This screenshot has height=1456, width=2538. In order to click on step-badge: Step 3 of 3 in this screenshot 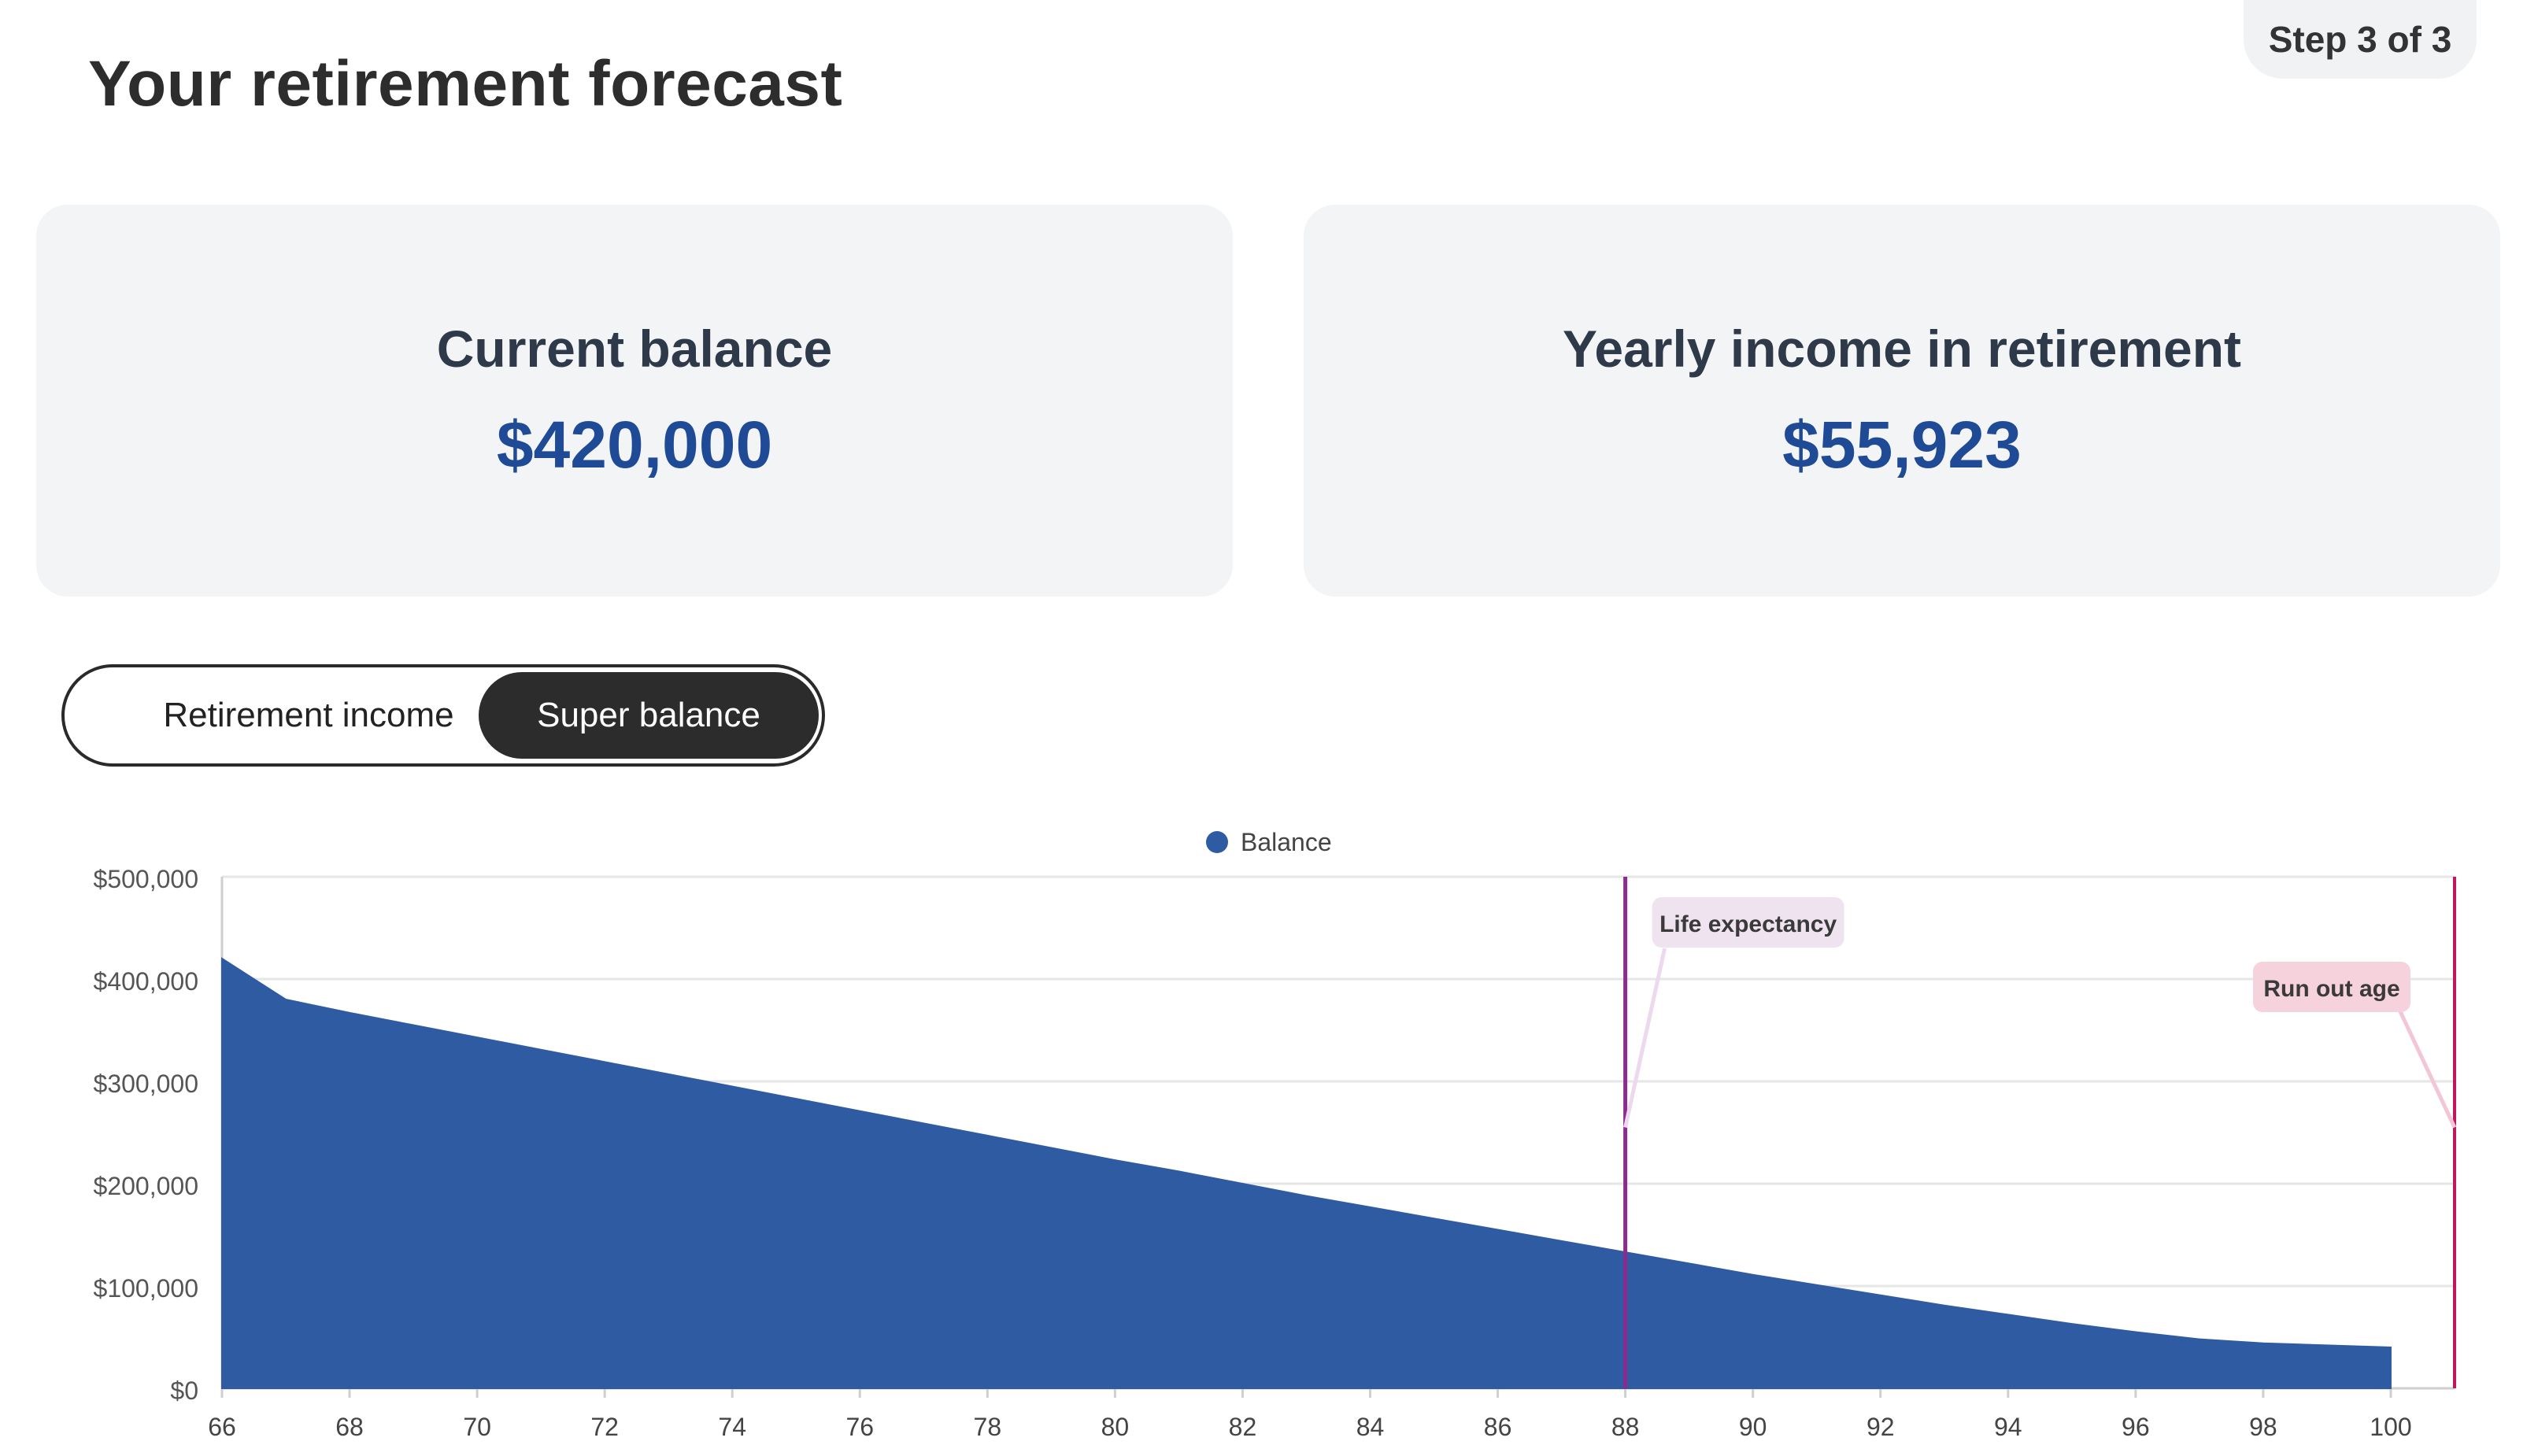, I will do `click(2361, 39)`.